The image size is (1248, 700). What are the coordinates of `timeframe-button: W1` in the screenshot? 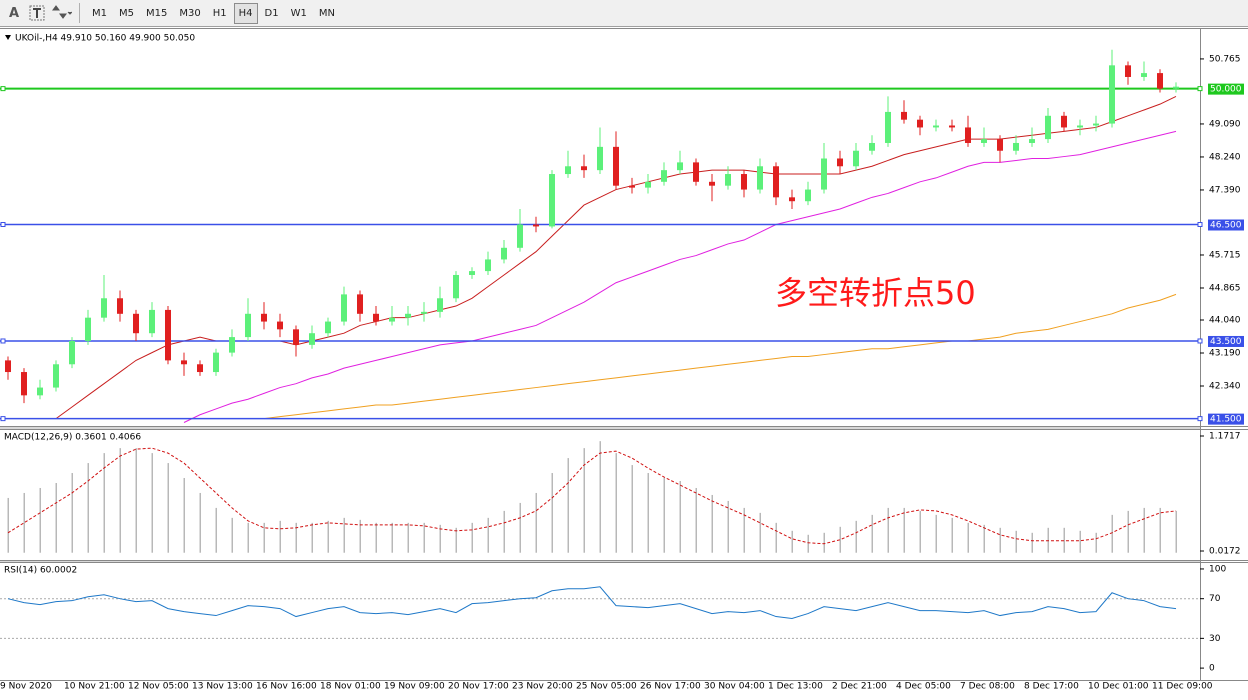 It's located at (298, 13).